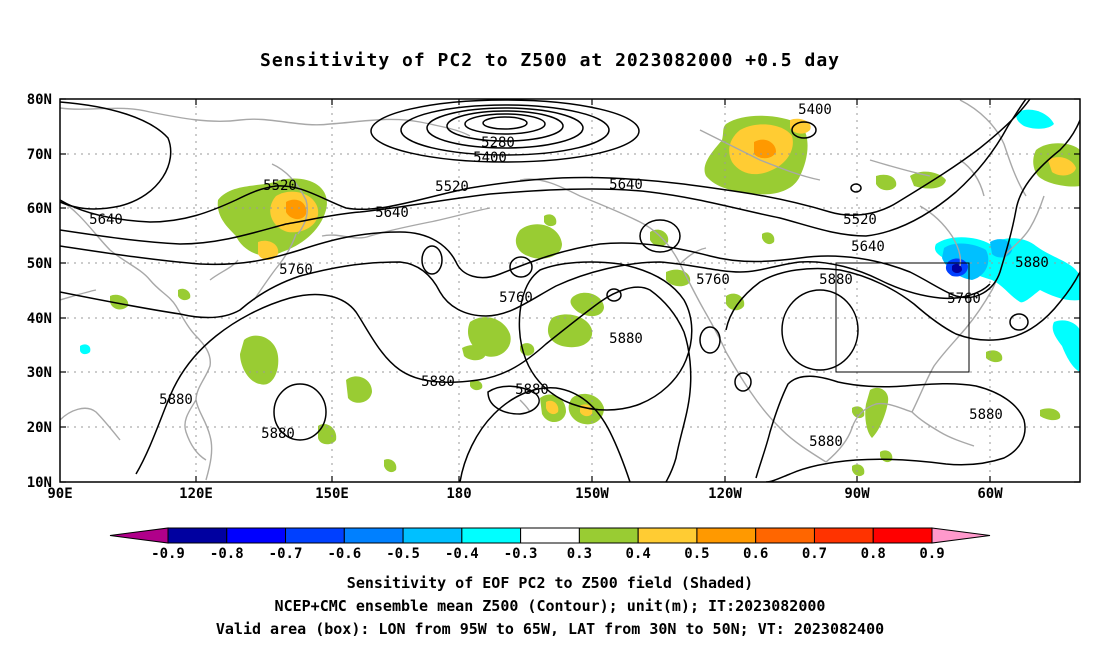 The height and width of the screenshot is (650, 1100). What do you see at coordinates (900, 168) in the screenshot?
I see `coast-north-canada` at bounding box center [900, 168].